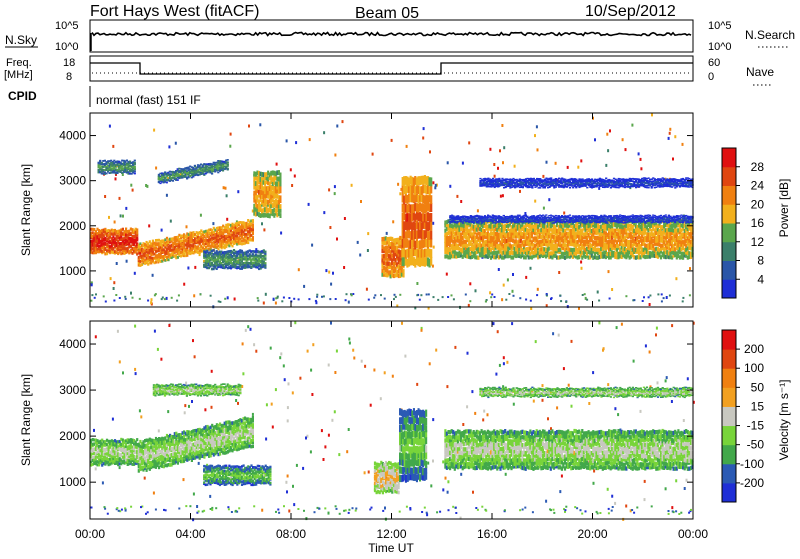 The width and height of the screenshot is (800, 559). Describe the element at coordinates (21, 40) in the screenshot. I see `nsky-label: N.Sky` at that location.